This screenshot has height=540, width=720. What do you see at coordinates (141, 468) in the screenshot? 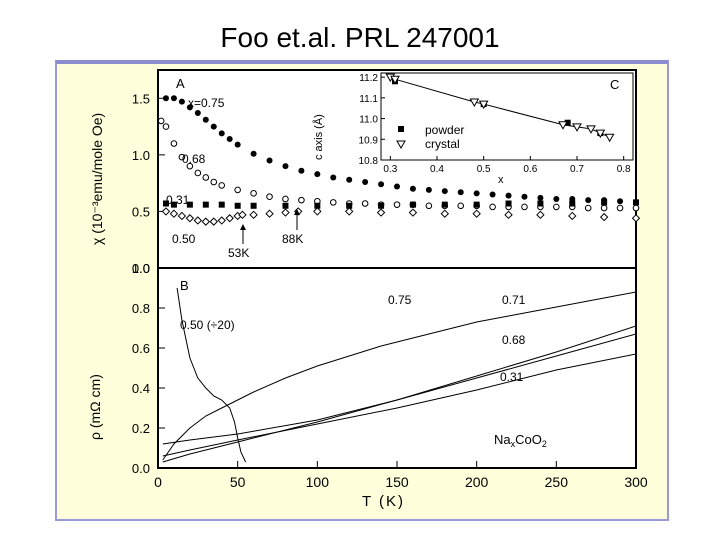
I see `panel-b-ytick-label: 0.0` at bounding box center [141, 468].